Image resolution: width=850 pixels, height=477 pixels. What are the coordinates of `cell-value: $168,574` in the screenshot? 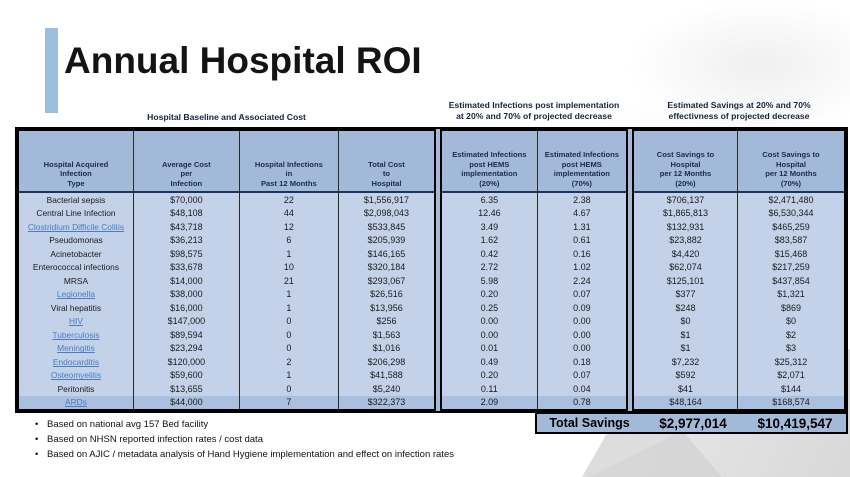 It's located at (791, 402).